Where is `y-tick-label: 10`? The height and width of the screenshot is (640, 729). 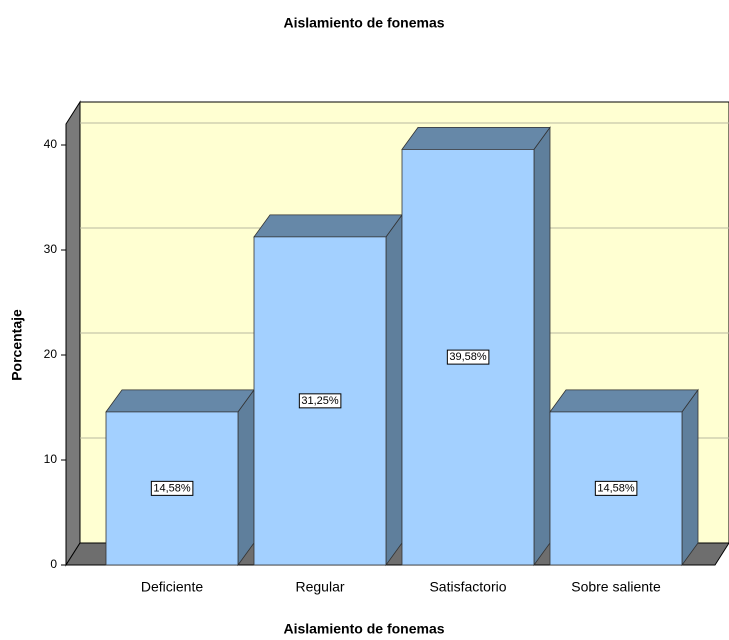 y-tick-label: 10 is located at coordinates (51, 459).